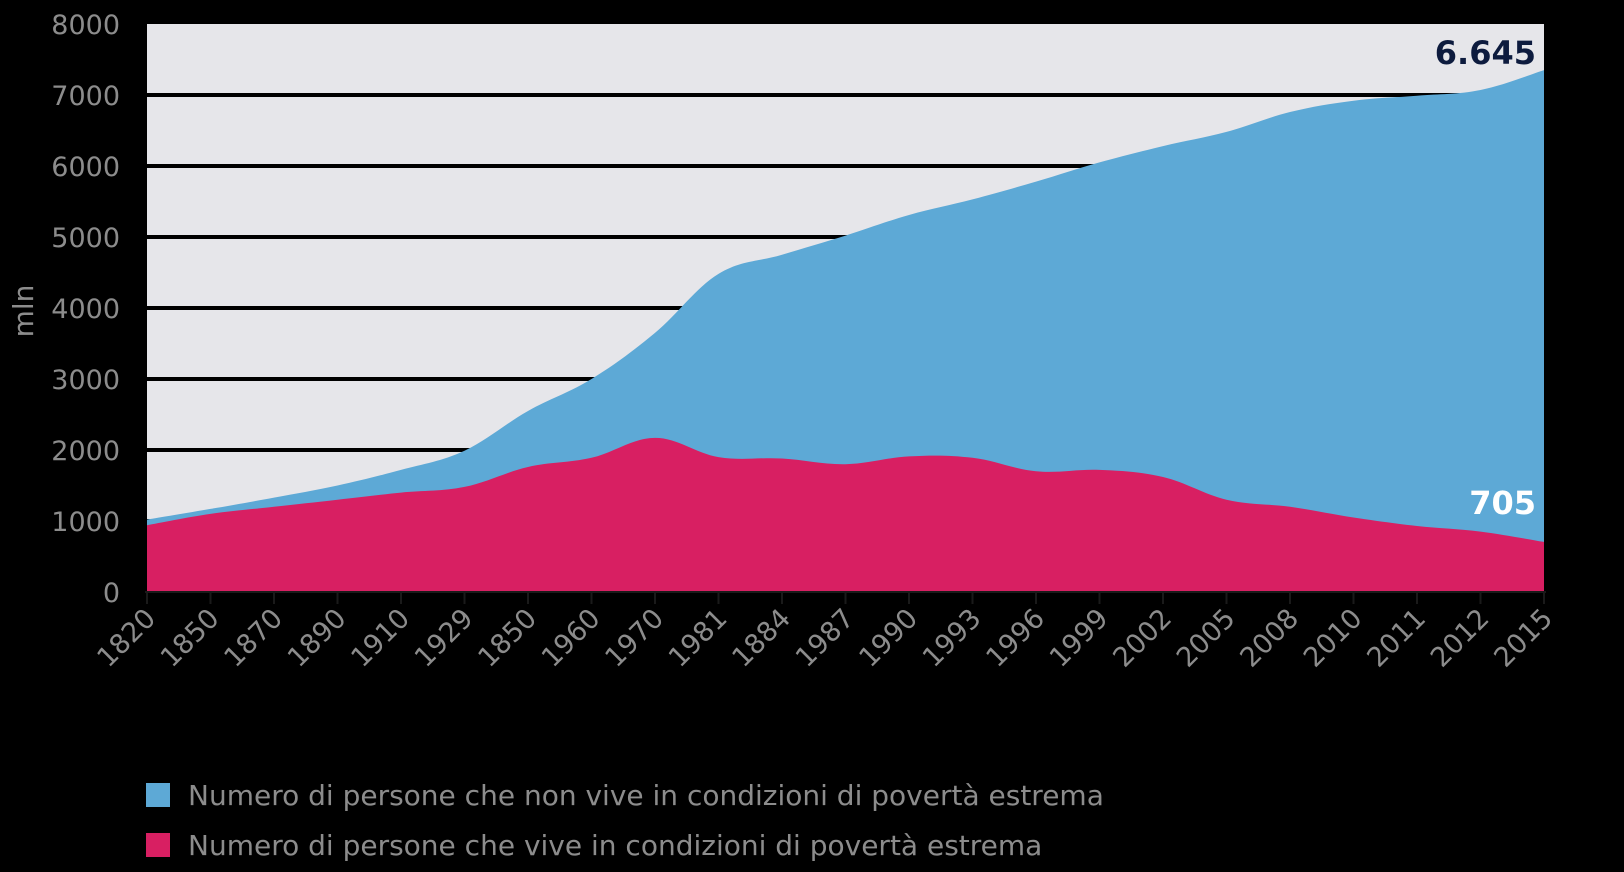 The width and height of the screenshot is (1624, 872). What do you see at coordinates (1523, 638) in the screenshot?
I see `x-tick-label: 2015` at bounding box center [1523, 638].